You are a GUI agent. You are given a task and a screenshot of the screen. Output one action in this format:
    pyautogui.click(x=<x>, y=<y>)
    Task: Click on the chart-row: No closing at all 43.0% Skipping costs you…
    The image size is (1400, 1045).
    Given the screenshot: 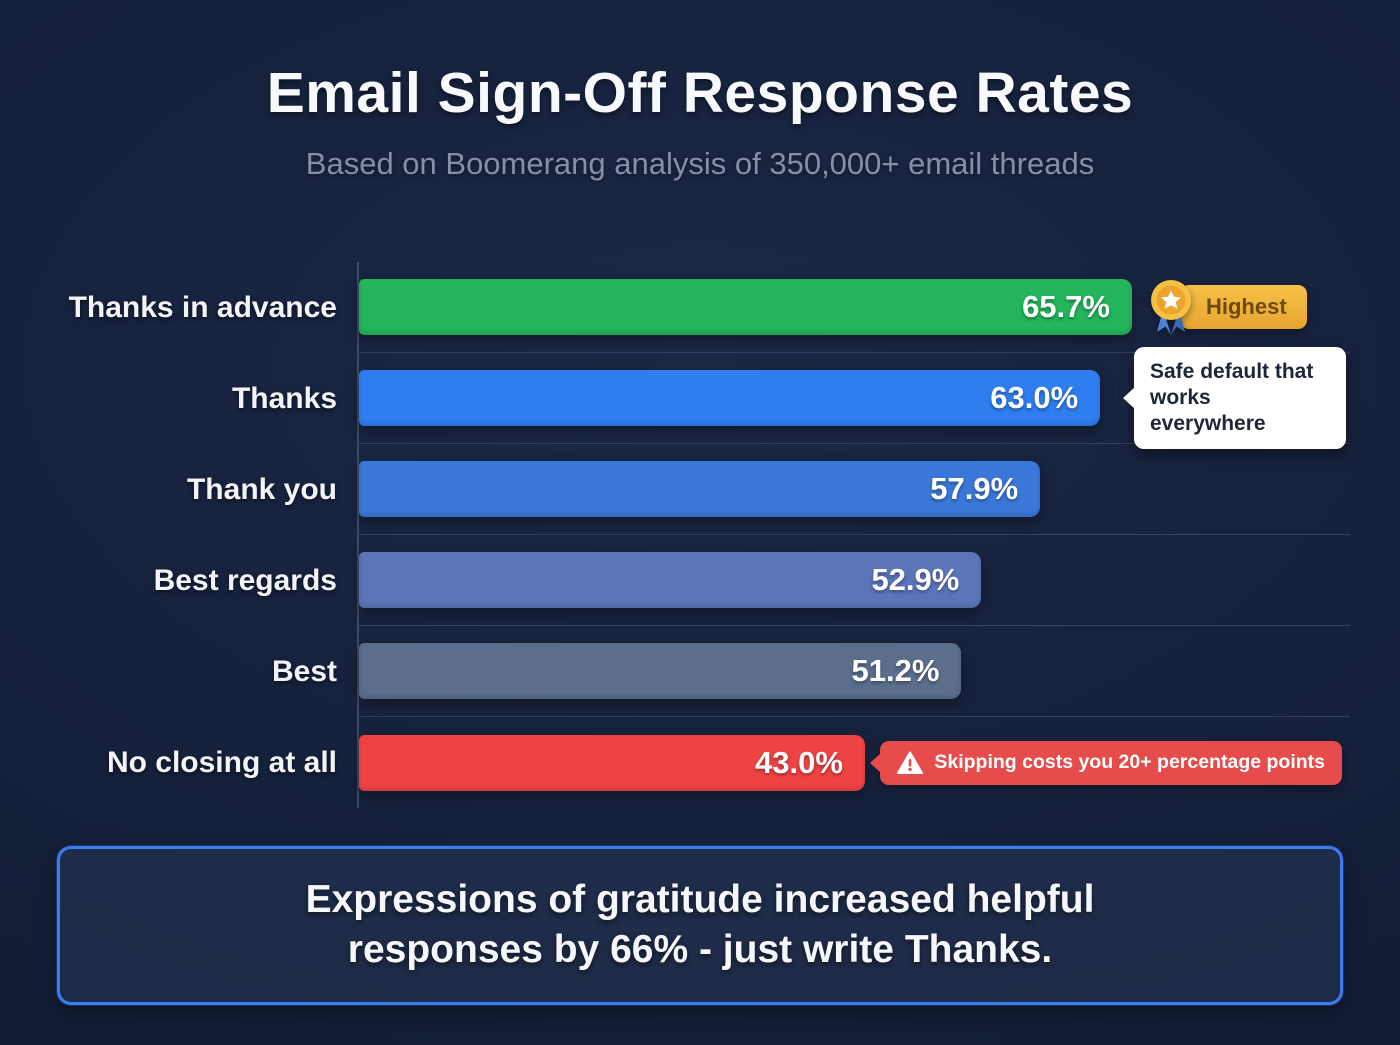 What is the action you would take?
    pyautogui.click(x=675, y=762)
    